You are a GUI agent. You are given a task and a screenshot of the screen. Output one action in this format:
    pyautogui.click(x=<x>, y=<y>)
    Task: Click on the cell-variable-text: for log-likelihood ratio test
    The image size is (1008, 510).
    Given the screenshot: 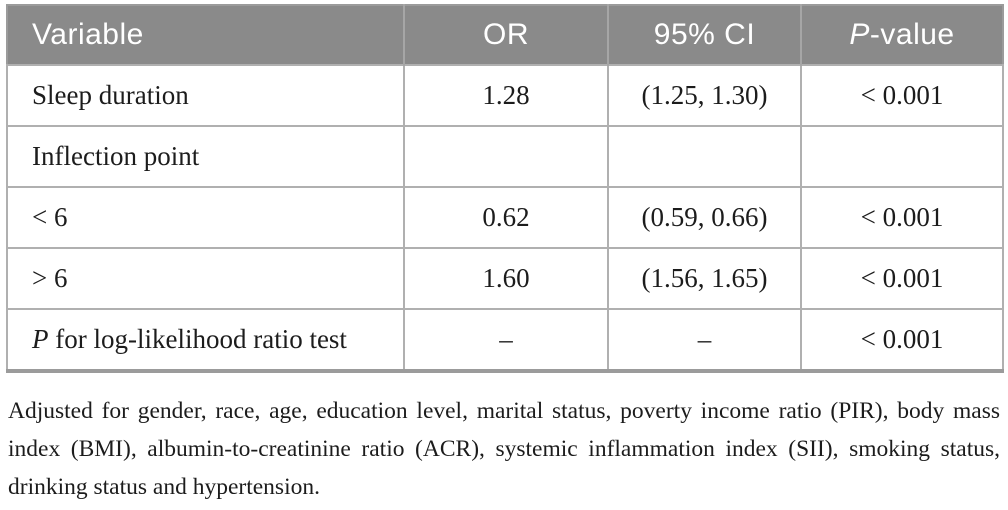 What is the action you would take?
    pyautogui.click(x=197, y=339)
    